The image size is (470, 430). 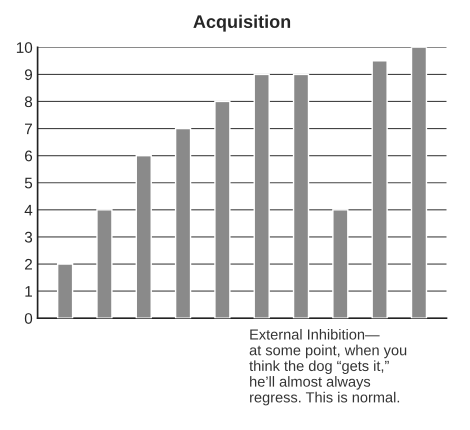 What do you see at coordinates (28, 156) in the screenshot?
I see `y-tick-label: 6` at bounding box center [28, 156].